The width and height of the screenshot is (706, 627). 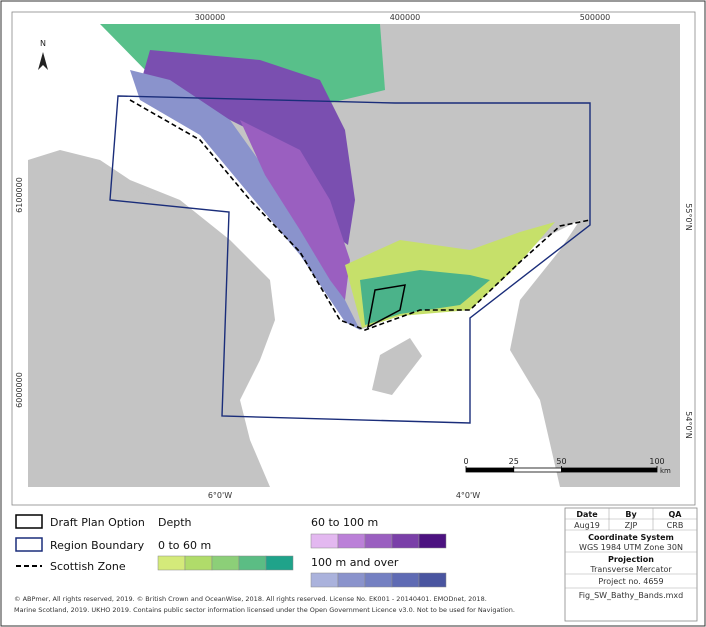 What do you see at coordinates (19, 390) in the screenshot?
I see `grid-label: 6000000` at bounding box center [19, 390].